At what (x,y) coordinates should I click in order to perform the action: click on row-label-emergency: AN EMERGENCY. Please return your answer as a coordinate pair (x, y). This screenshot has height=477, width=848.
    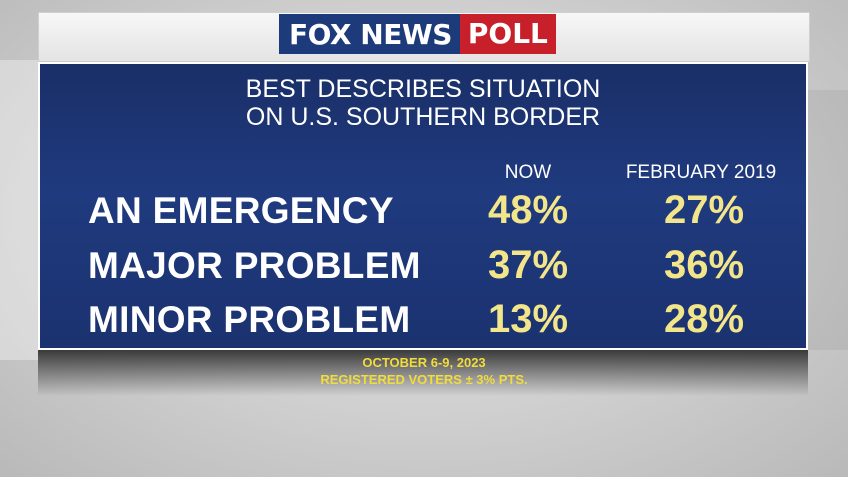
    Looking at the image, I should click on (241, 210).